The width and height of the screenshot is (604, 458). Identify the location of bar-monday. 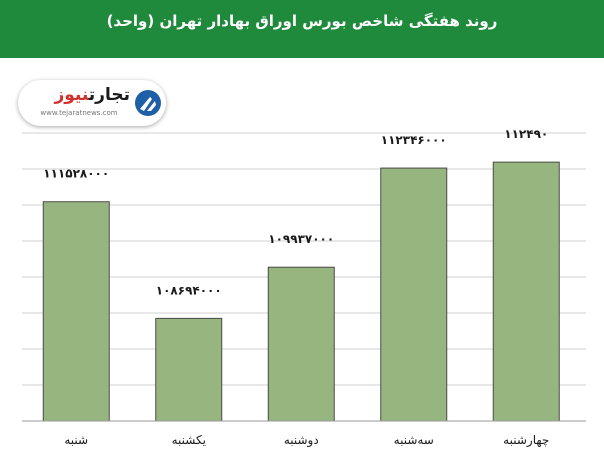
(301, 344).